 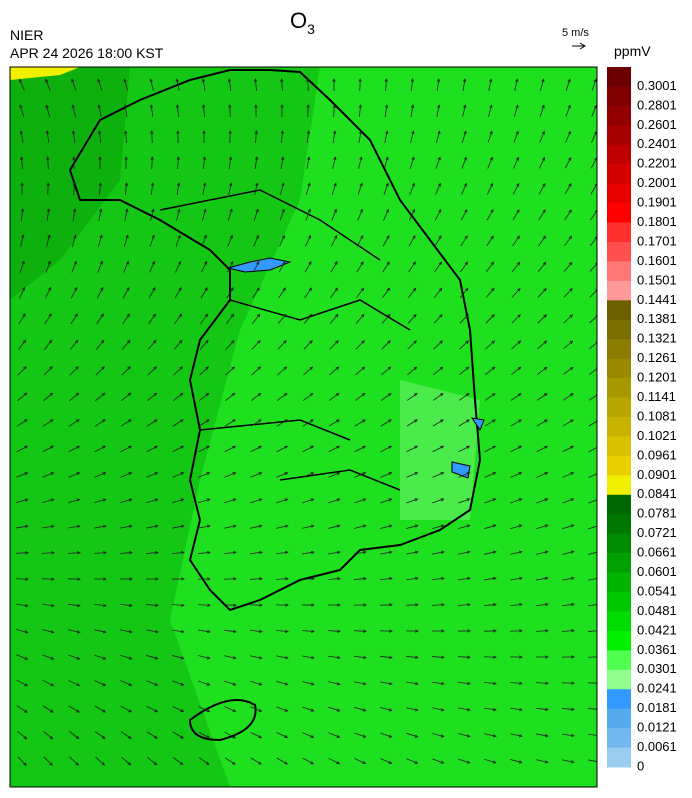 I want to click on colorbar-label: 0.0121, so click(x=657, y=727).